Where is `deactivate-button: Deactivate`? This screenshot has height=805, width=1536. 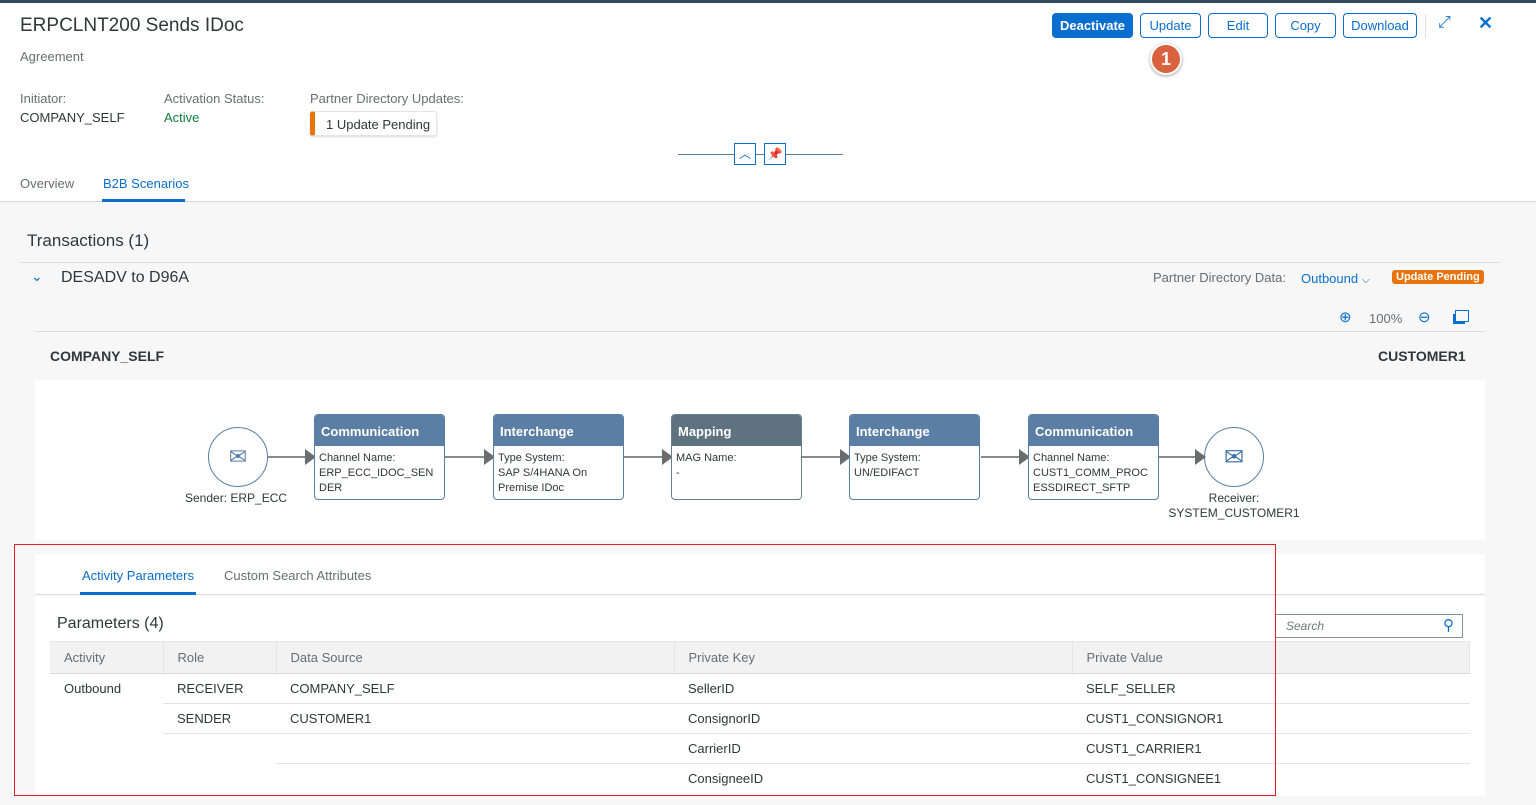
deactivate-button: Deactivate is located at coordinates (1092, 25).